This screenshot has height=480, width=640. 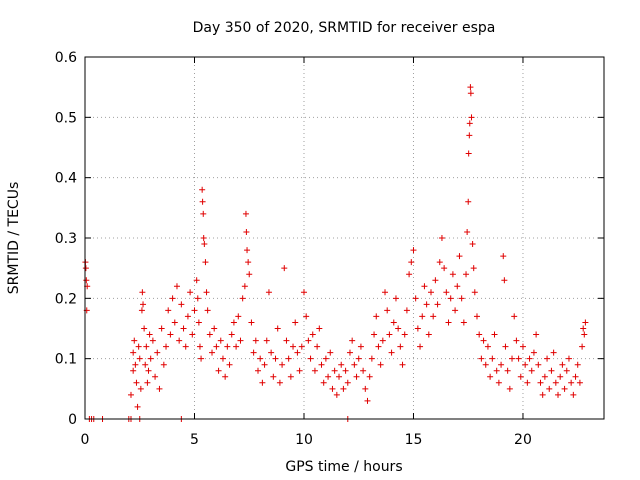 What do you see at coordinates (66, 179) in the screenshot?
I see `y-tick-label: 0.4` at bounding box center [66, 179].